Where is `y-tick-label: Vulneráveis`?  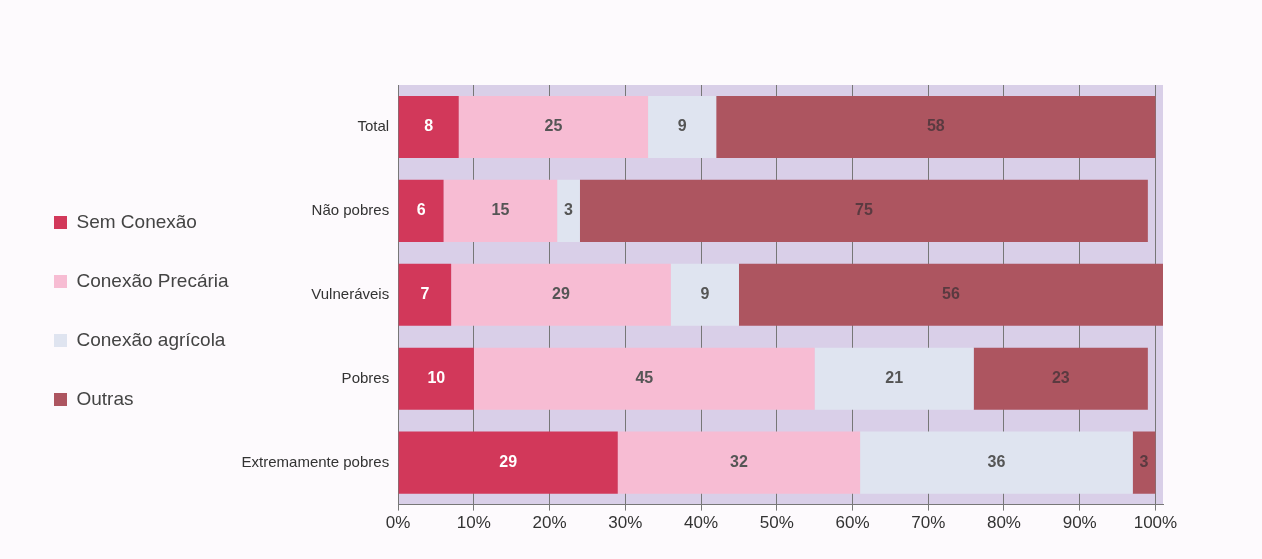 y-tick-label: Vulneráveis is located at coordinates (350, 293).